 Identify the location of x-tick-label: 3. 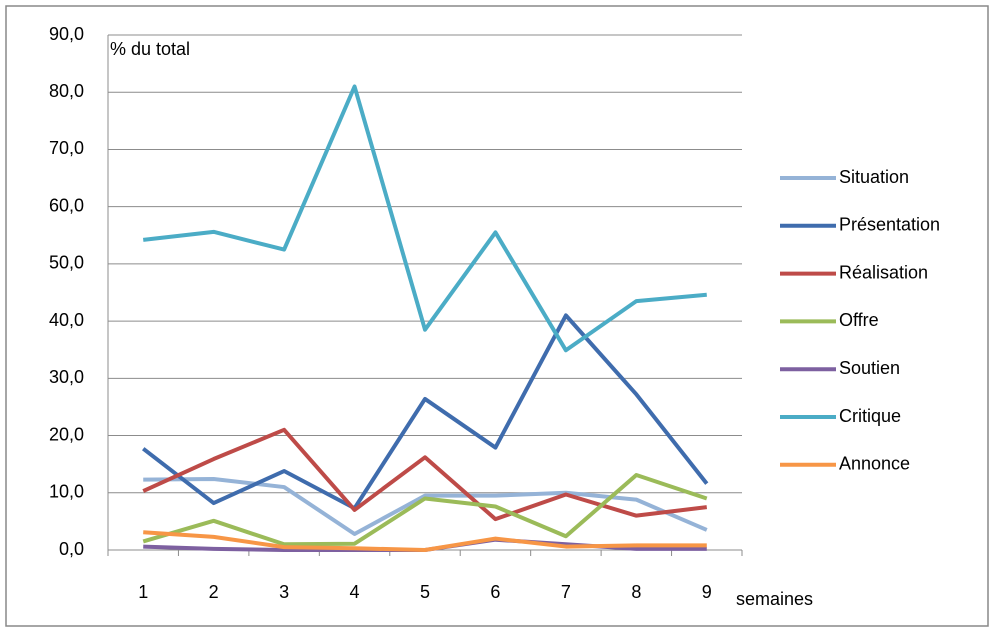
(284, 592).